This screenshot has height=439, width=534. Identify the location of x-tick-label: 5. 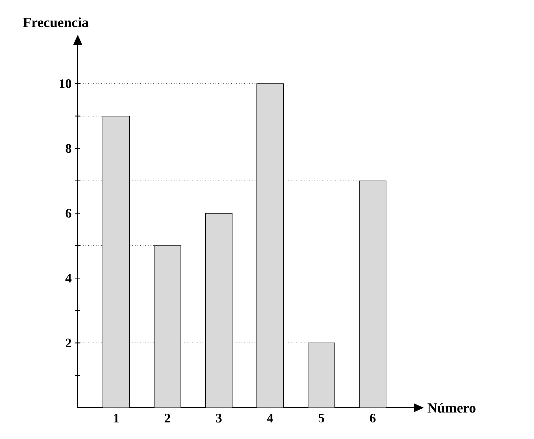
(321, 418).